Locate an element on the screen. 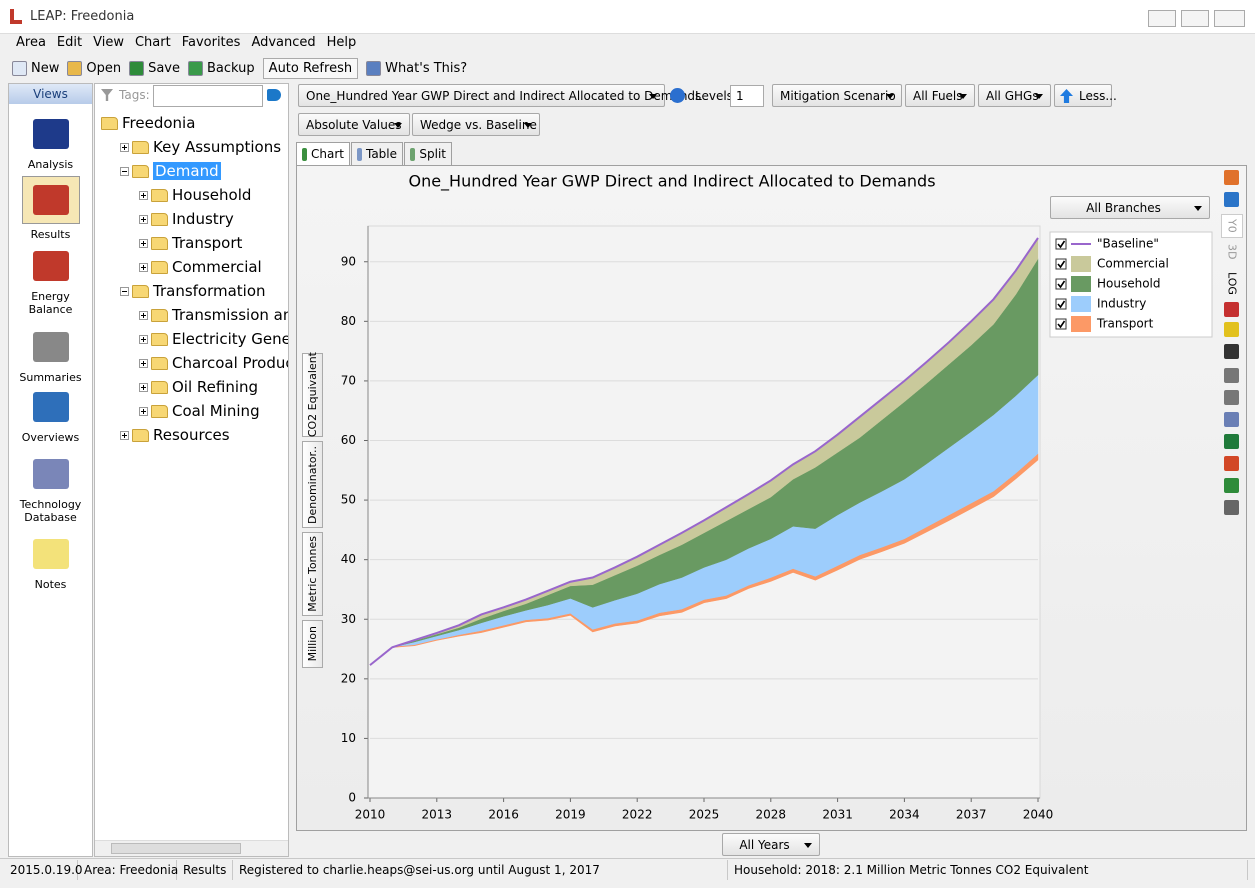  menu-item: Advanced is located at coordinates (283, 44).